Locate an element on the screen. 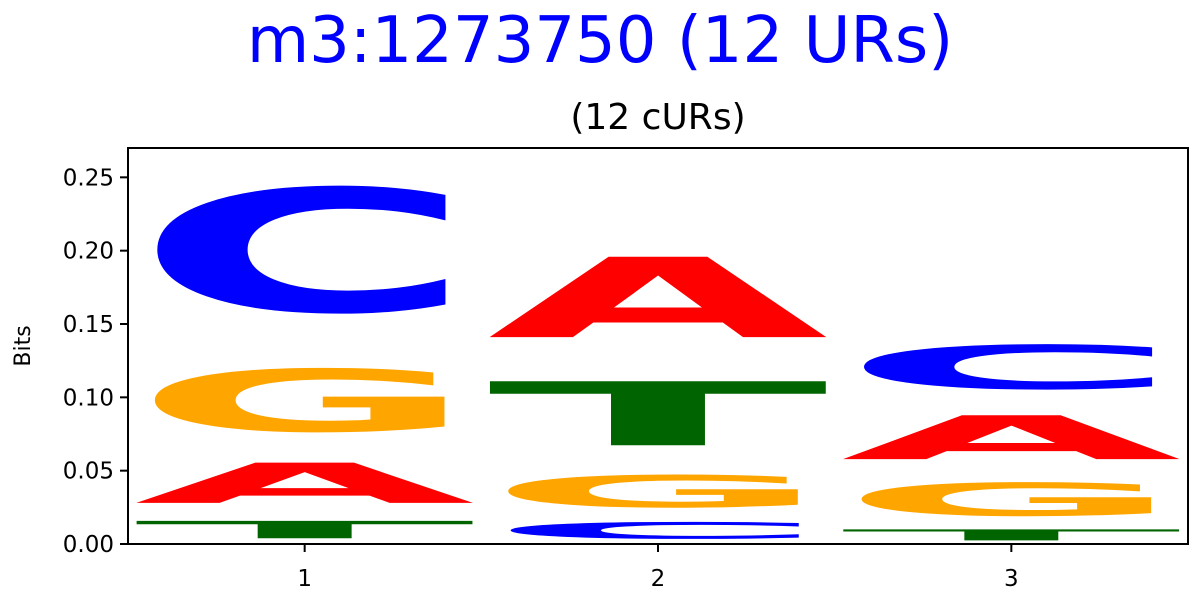  y-tick-label: 0.00 is located at coordinates (88, 545).